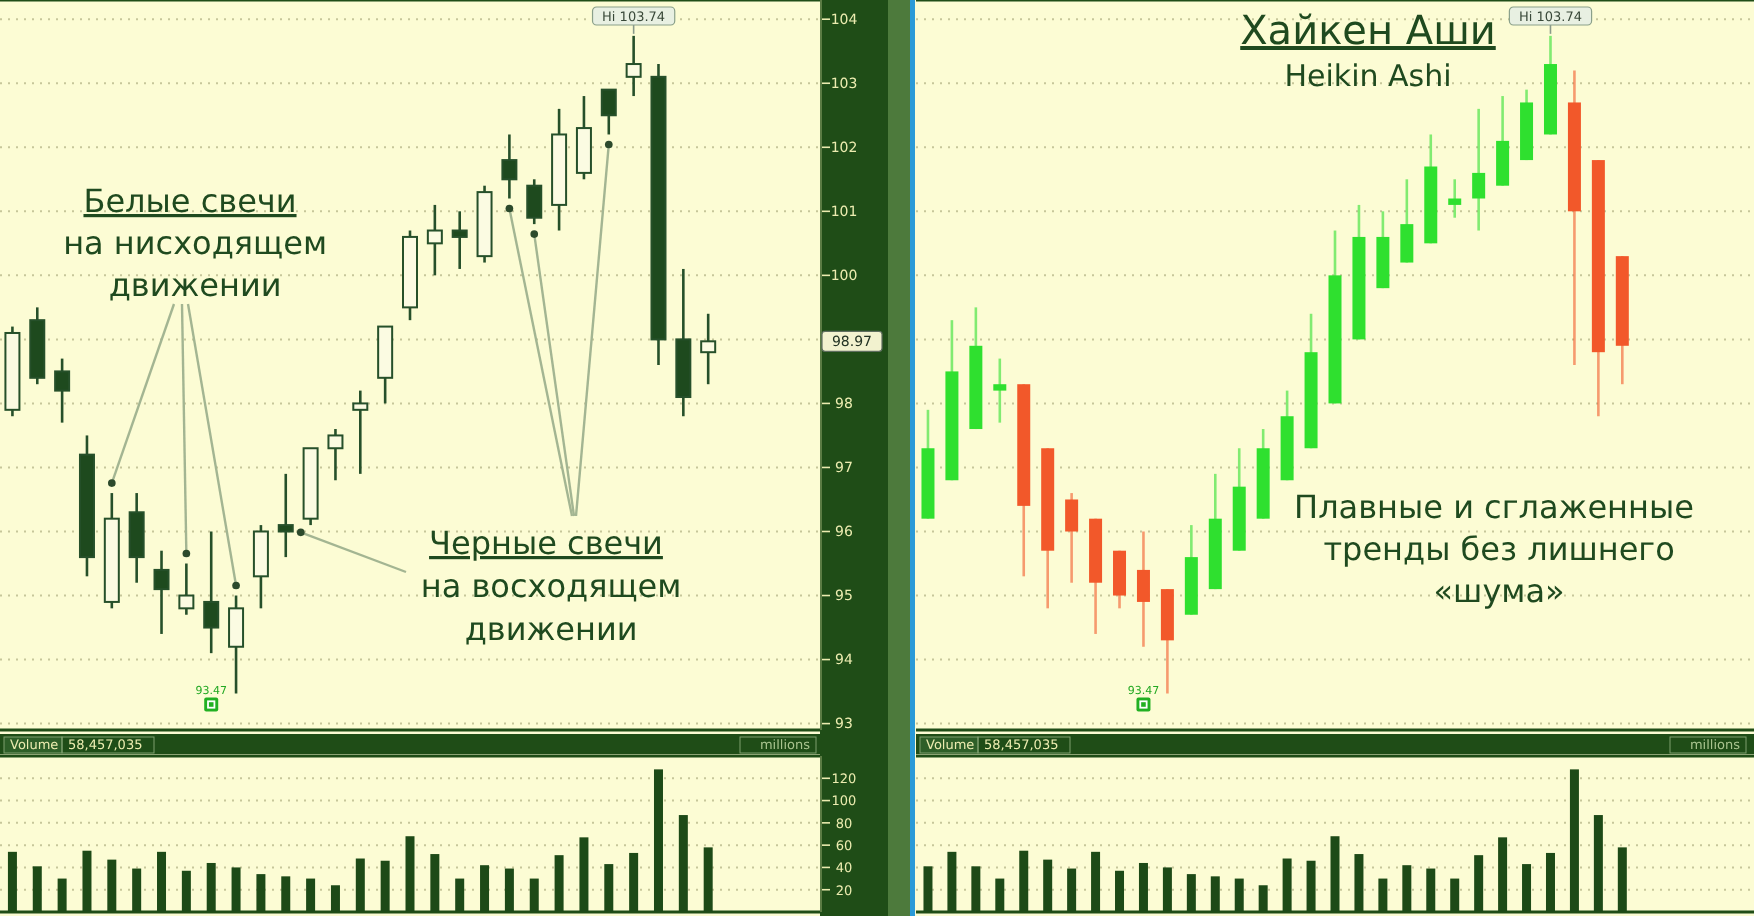 This screenshot has width=1754, height=916. I want to click on annotation: Белые свечи на нисходящем движении, so click(190, 243).